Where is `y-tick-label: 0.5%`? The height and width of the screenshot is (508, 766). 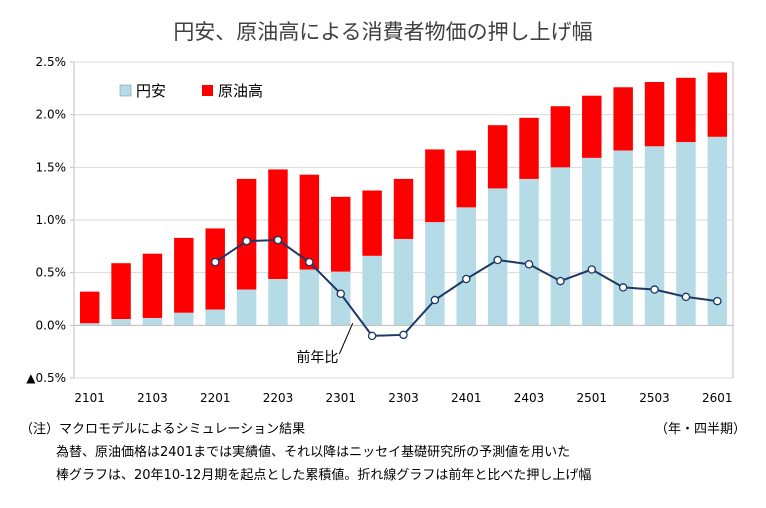
y-tick-label: 0.5% is located at coordinates (51, 273).